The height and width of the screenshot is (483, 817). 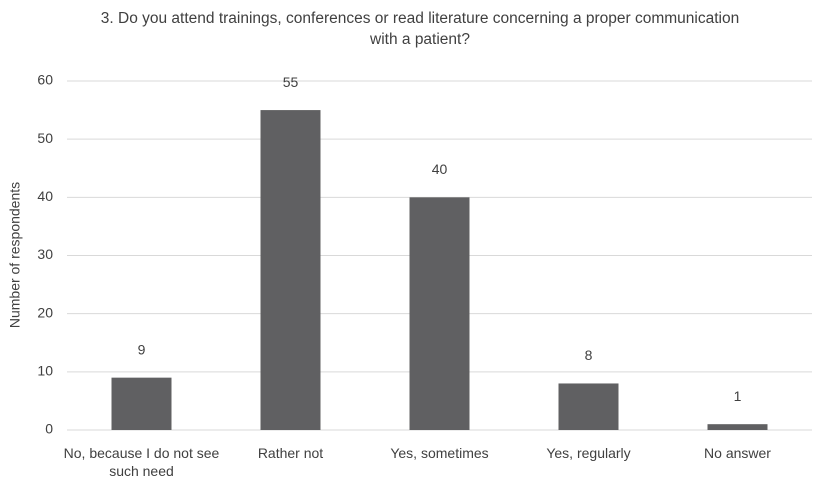 I want to click on data-label: 1, so click(x=738, y=396).